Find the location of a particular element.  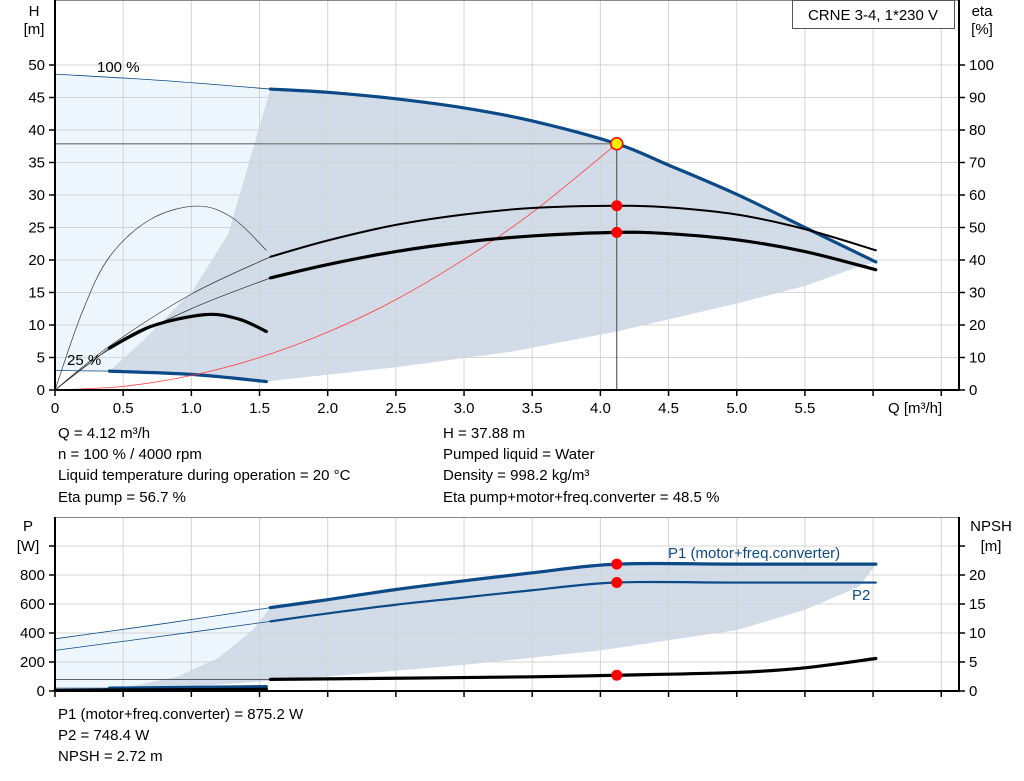

readout-p1: P1 (motor+freq.converter) = 875.2 W is located at coordinates (181, 714).